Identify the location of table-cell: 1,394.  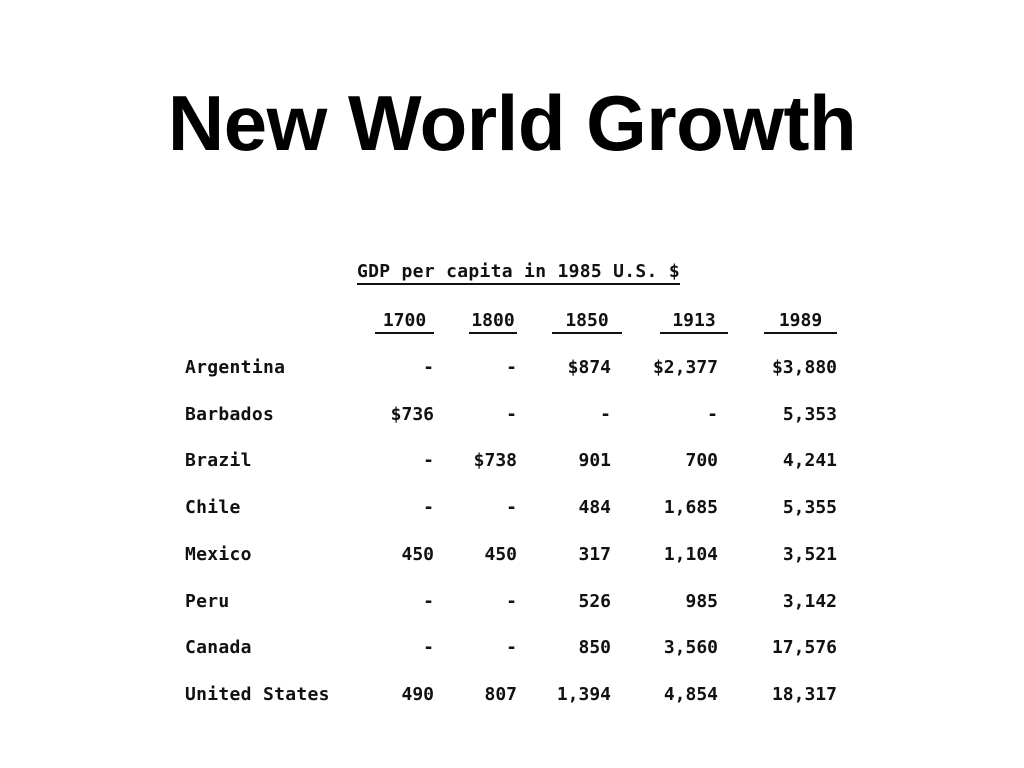
(583, 694).